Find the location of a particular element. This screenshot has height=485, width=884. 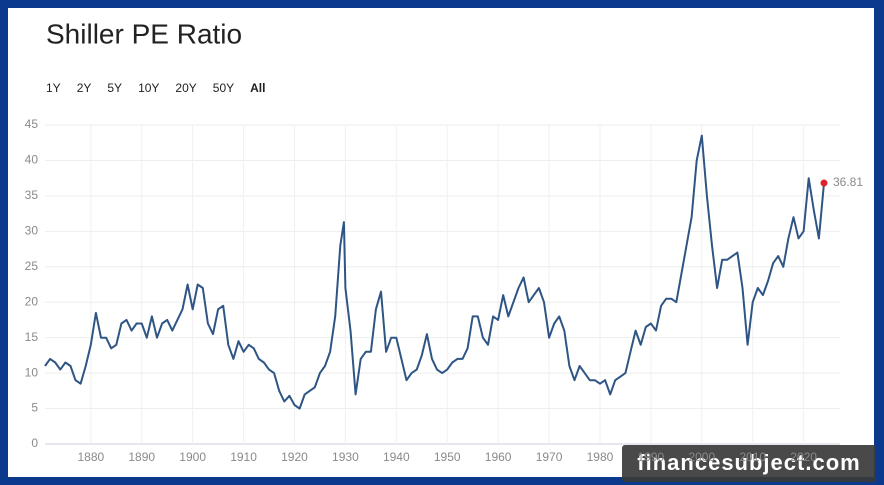

x-tick-label: 1970 is located at coordinates (549, 457).